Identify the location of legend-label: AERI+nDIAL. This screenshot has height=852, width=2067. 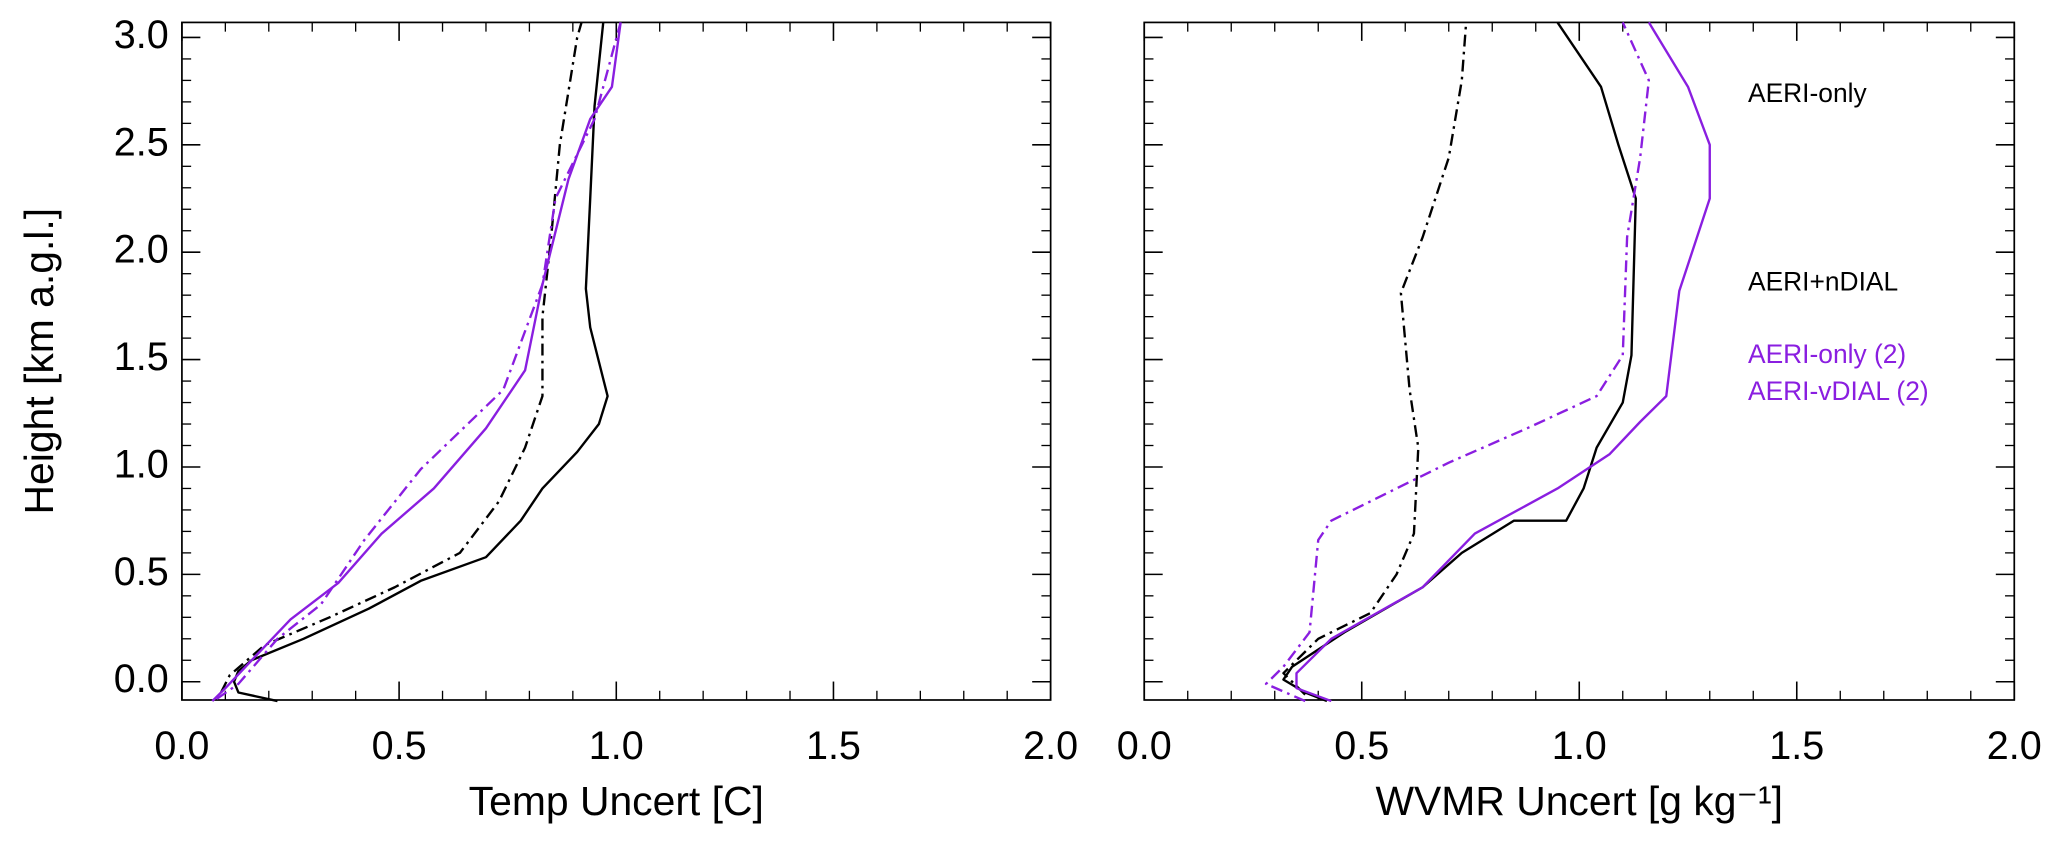
(1823, 281).